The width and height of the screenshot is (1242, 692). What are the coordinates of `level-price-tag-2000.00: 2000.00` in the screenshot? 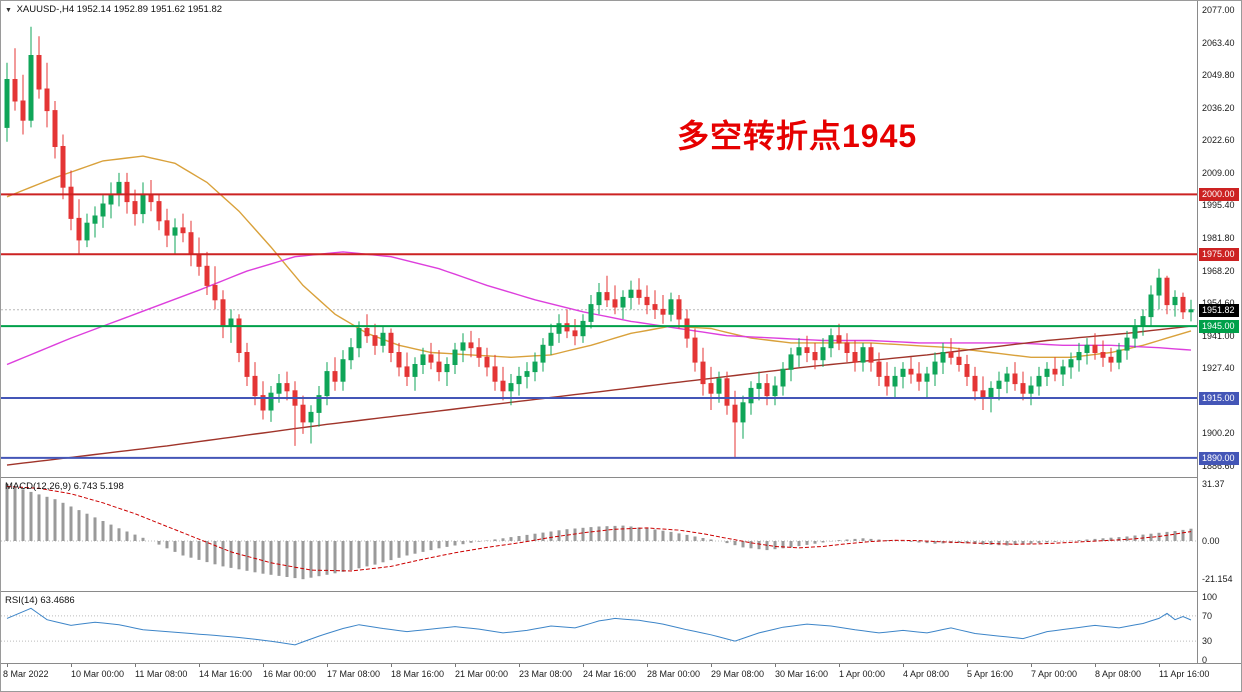 It's located at (1219, 195).